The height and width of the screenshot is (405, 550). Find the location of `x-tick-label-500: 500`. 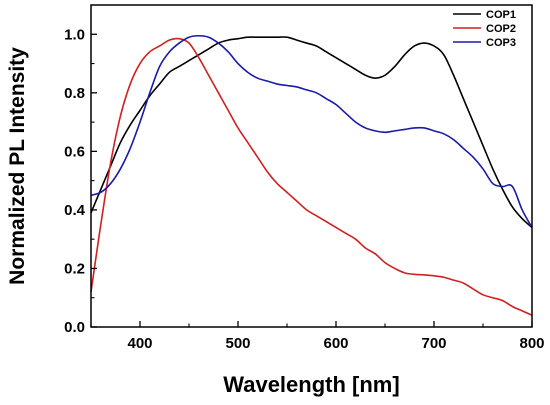

x-tick-label-500: 500 is located at coordinates (237, 343).